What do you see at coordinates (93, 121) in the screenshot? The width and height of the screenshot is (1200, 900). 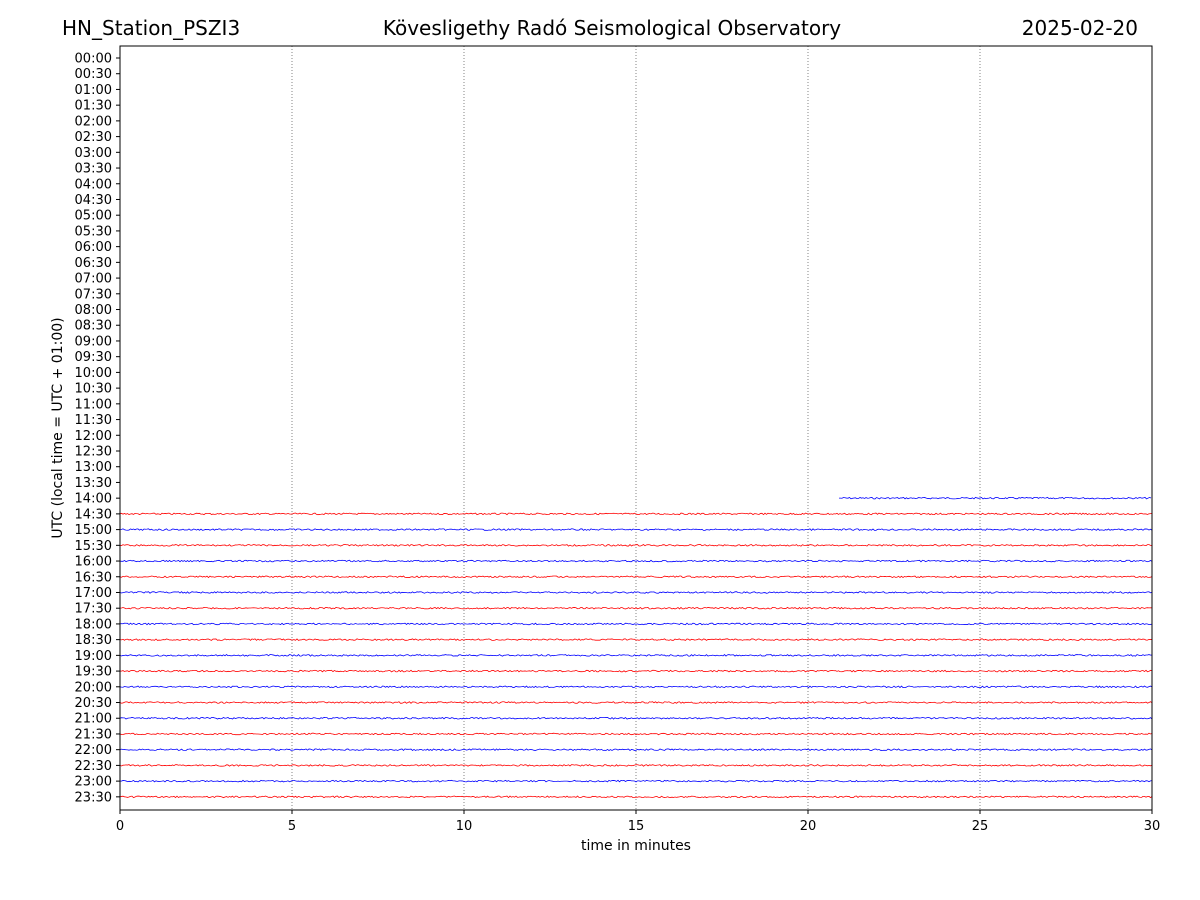 I see `y-tick-label: 02:00` at bounding box center [93, 121].